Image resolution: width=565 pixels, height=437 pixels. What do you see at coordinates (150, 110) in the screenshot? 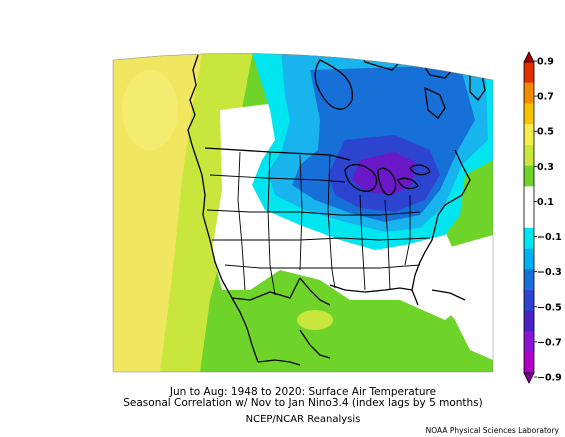
I see `pacific-pale-blob` at bounding box center [150, 110].